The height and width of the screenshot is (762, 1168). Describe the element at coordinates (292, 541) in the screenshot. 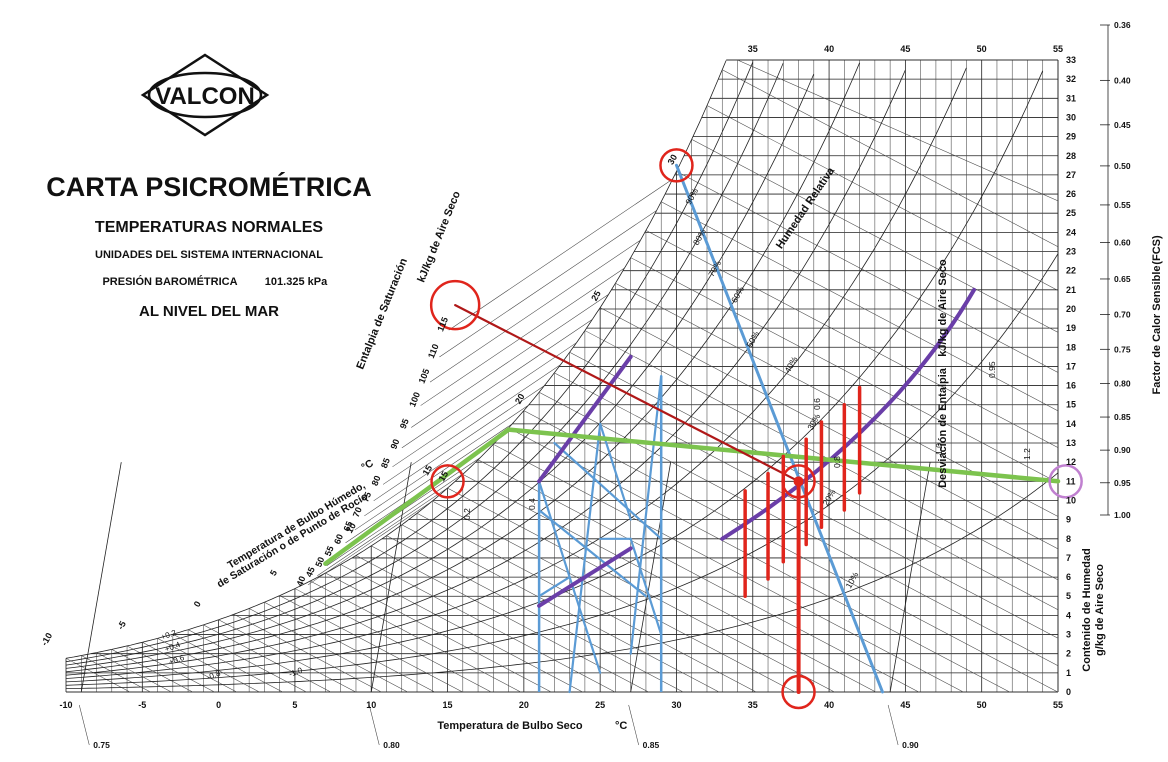

I see `wetbulb-axis-title-2: de Saturación o de Punto de Rocío` at that location.